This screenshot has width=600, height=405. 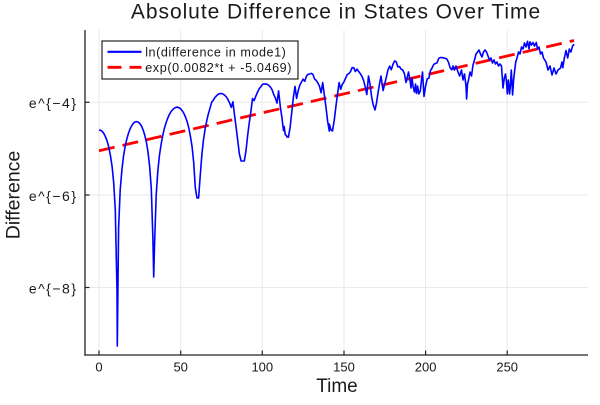 I want to click on svg-text: Time, so click(x=337, y=386).